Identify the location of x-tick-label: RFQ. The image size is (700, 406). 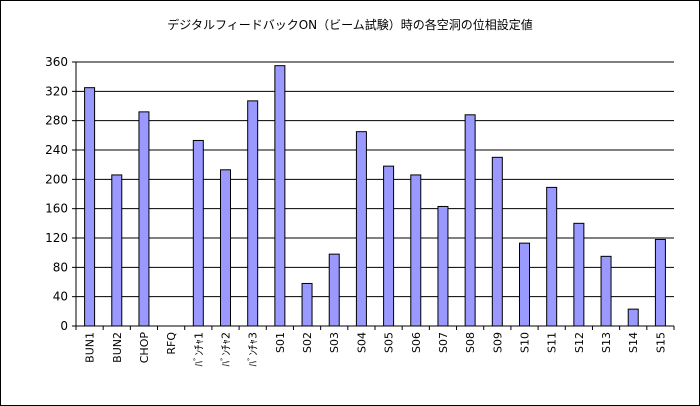
(171, 343).